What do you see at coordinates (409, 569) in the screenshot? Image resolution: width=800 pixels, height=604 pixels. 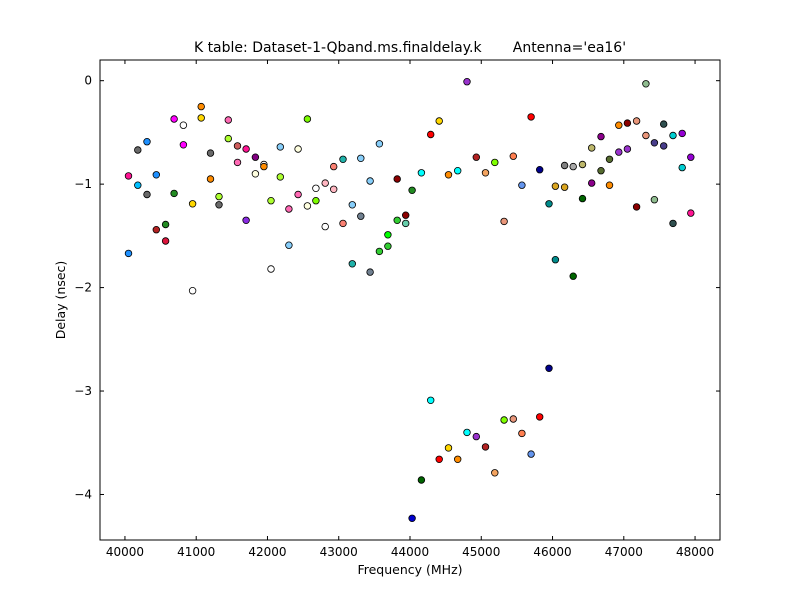 I see `x-axis-label: Frequency (MHz)` at bounding box center [409, 569].